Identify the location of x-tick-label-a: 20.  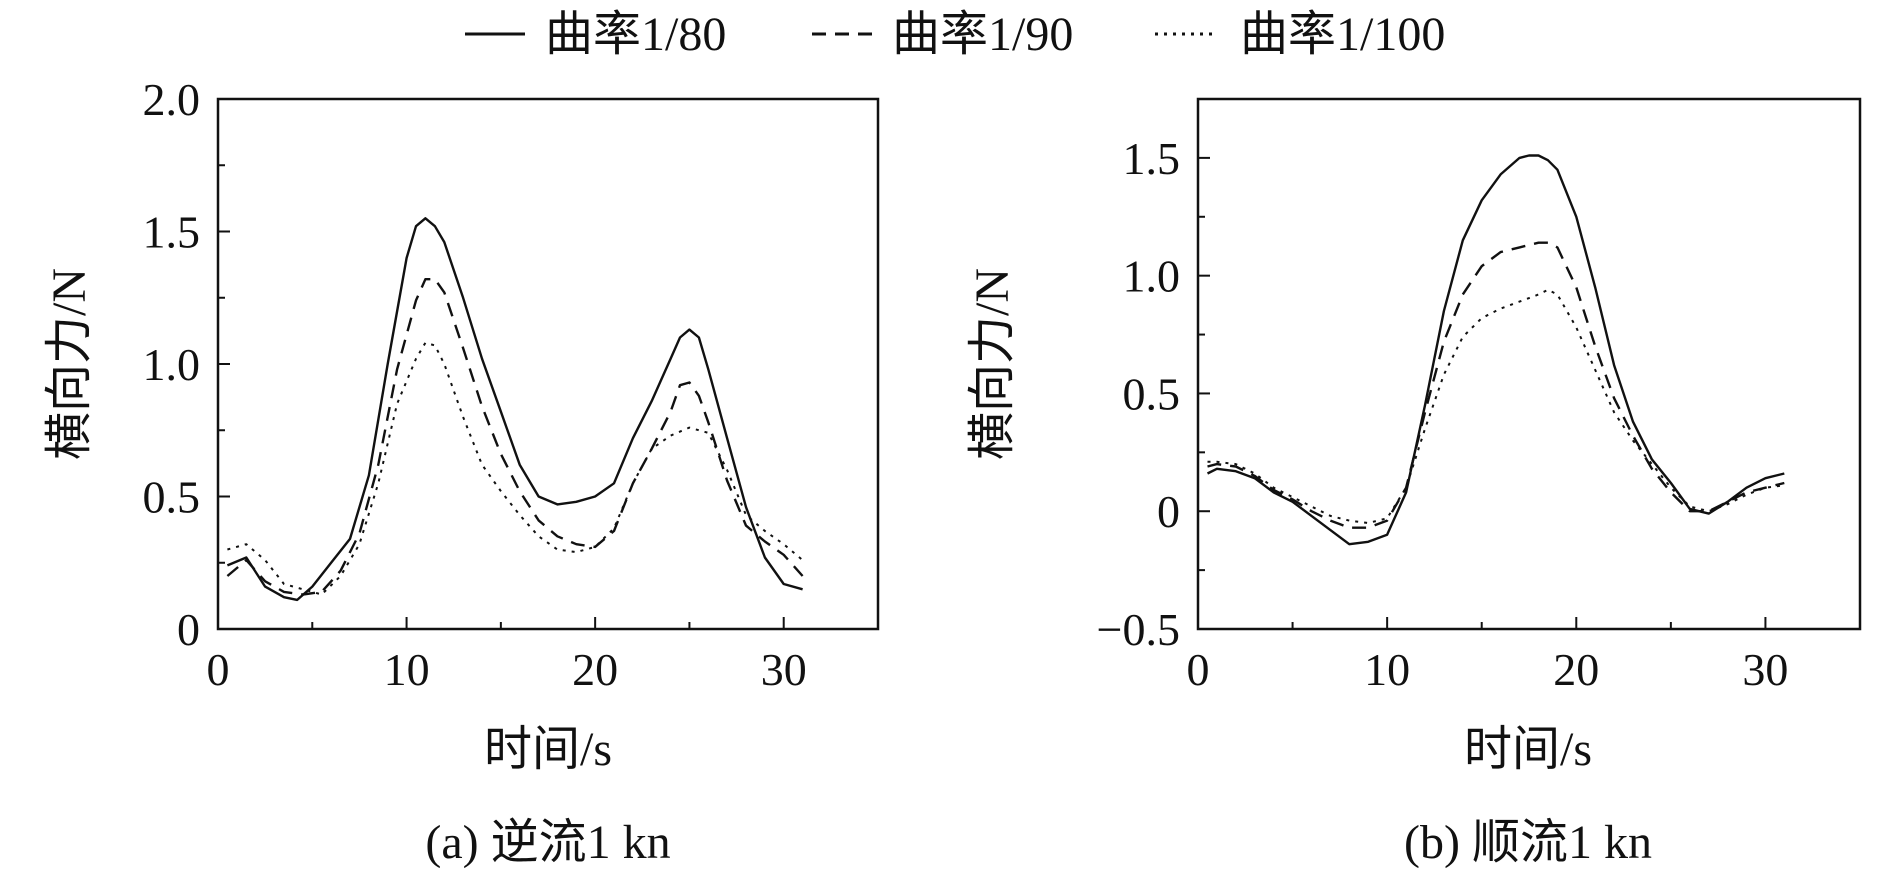
(595, 669).